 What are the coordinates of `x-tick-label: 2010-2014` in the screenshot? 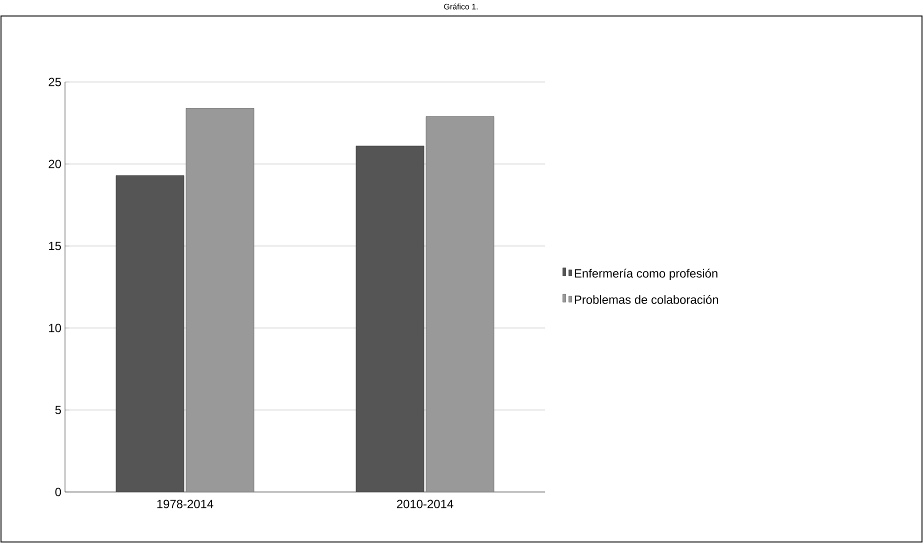 It's located at (425, 504).